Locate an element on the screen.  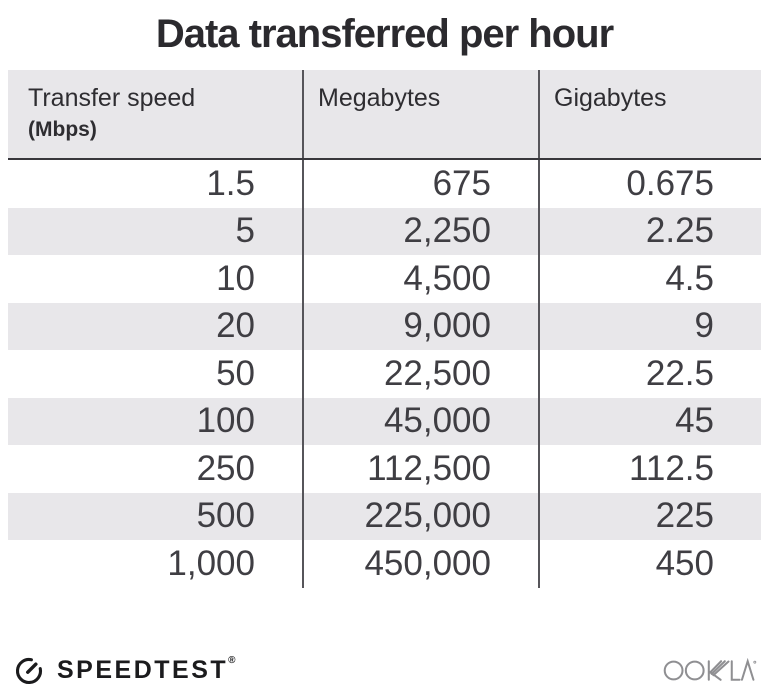
ookla-letter-o1 is located at coordinates (673, 670).